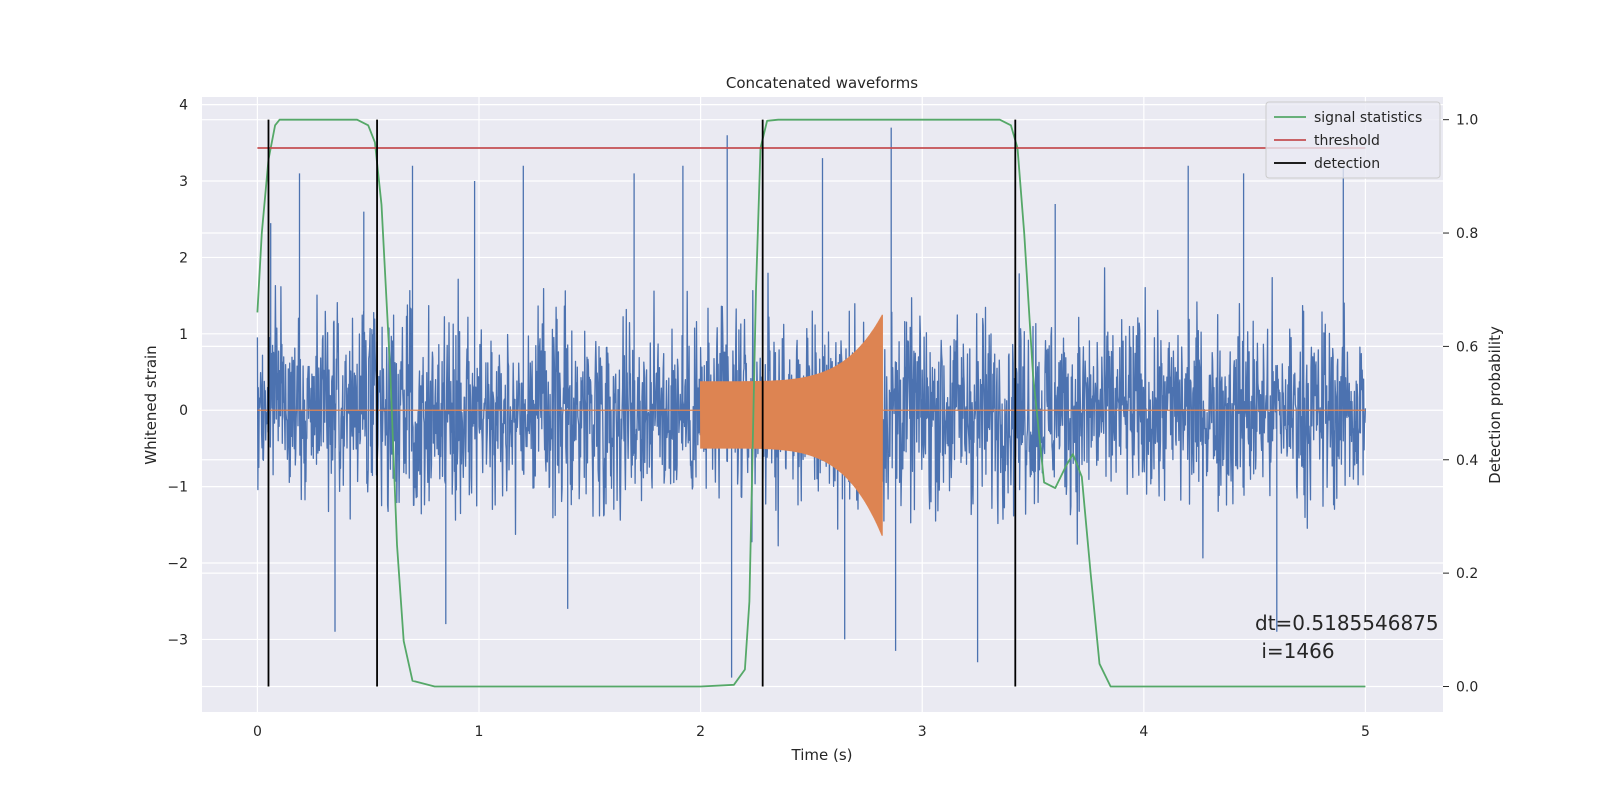  Describe the element at coordinates (1365, 732) in the screenshot. I see `x-tick-label: 5` at that location.